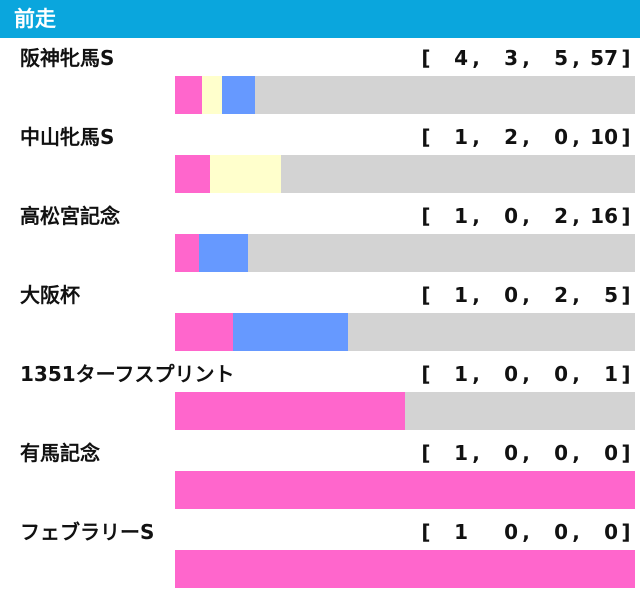 The height and width of the screenshot is (594, 640). What do you see at coordinates (604, 216) in the screenshot?
I see `record-value: 16` at bounding box center [604, 216].